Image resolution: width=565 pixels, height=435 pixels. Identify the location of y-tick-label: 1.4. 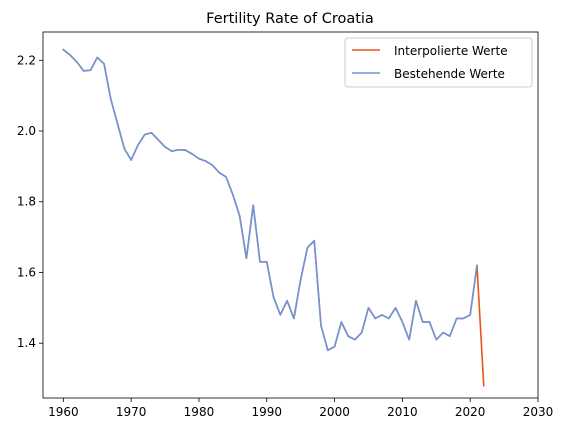
(26, 343).